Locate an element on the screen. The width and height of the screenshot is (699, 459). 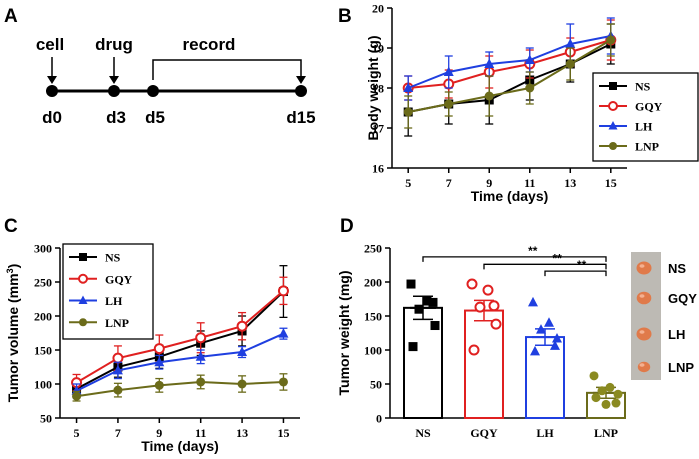
record-arrowhead is located at coordinates (301, 80).